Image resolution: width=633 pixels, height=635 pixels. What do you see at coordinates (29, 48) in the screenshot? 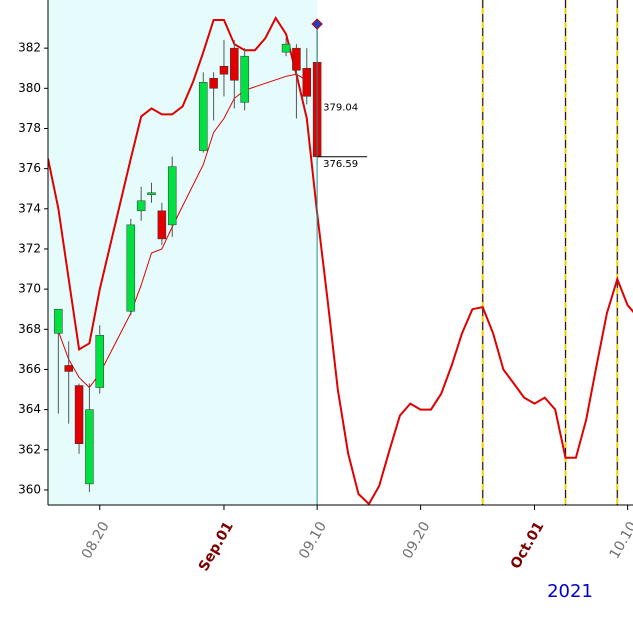
I see `y-tick-label: 382` at bounding box center [29, 48].